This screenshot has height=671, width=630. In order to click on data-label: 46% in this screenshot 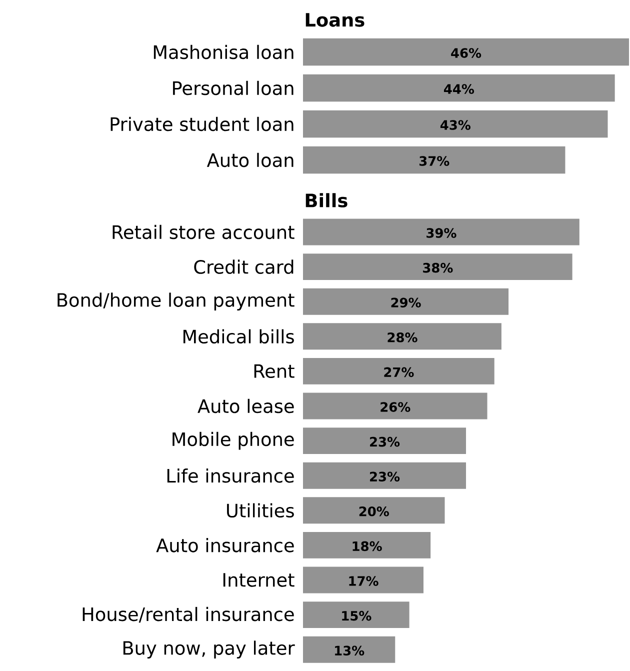, I will do `click(466, 53)`.